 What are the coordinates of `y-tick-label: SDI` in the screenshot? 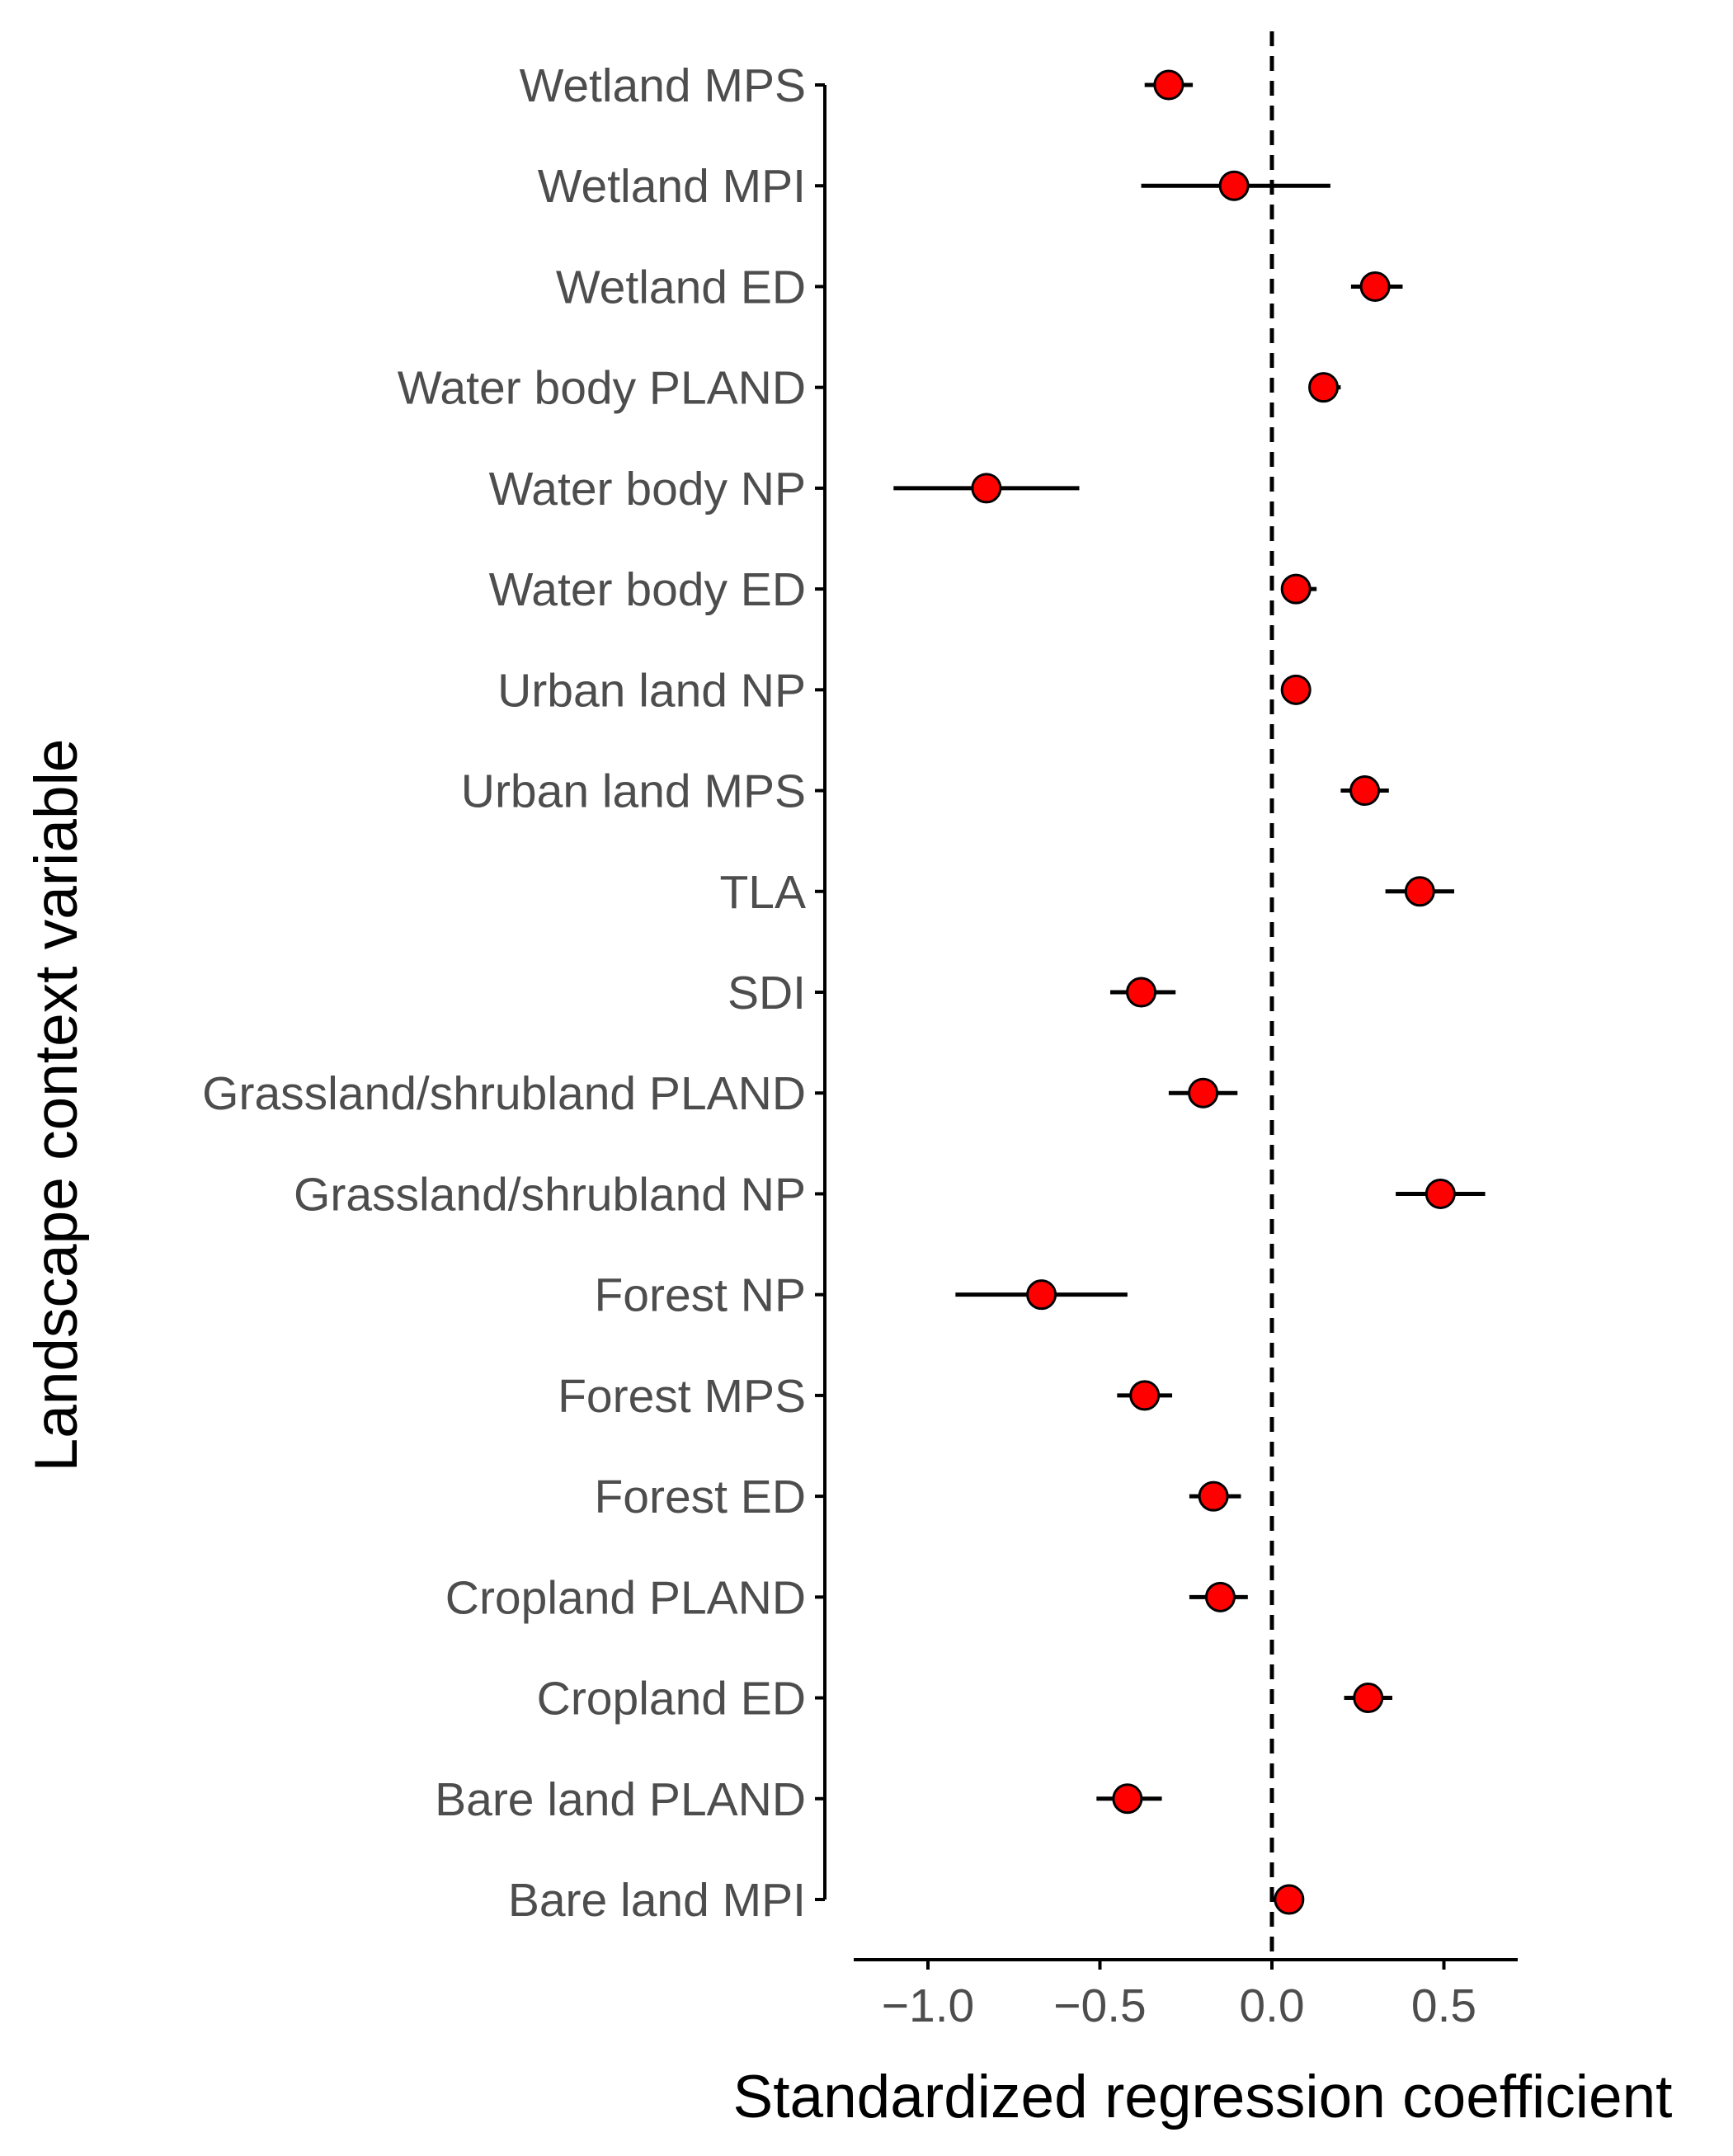 It's located at (767, 993).